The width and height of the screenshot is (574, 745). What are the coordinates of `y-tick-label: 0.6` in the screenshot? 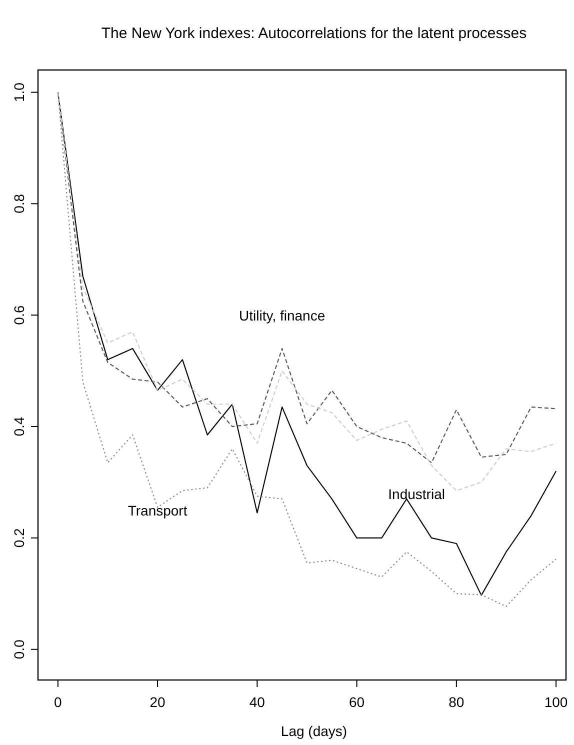 It's located at (19, 315).